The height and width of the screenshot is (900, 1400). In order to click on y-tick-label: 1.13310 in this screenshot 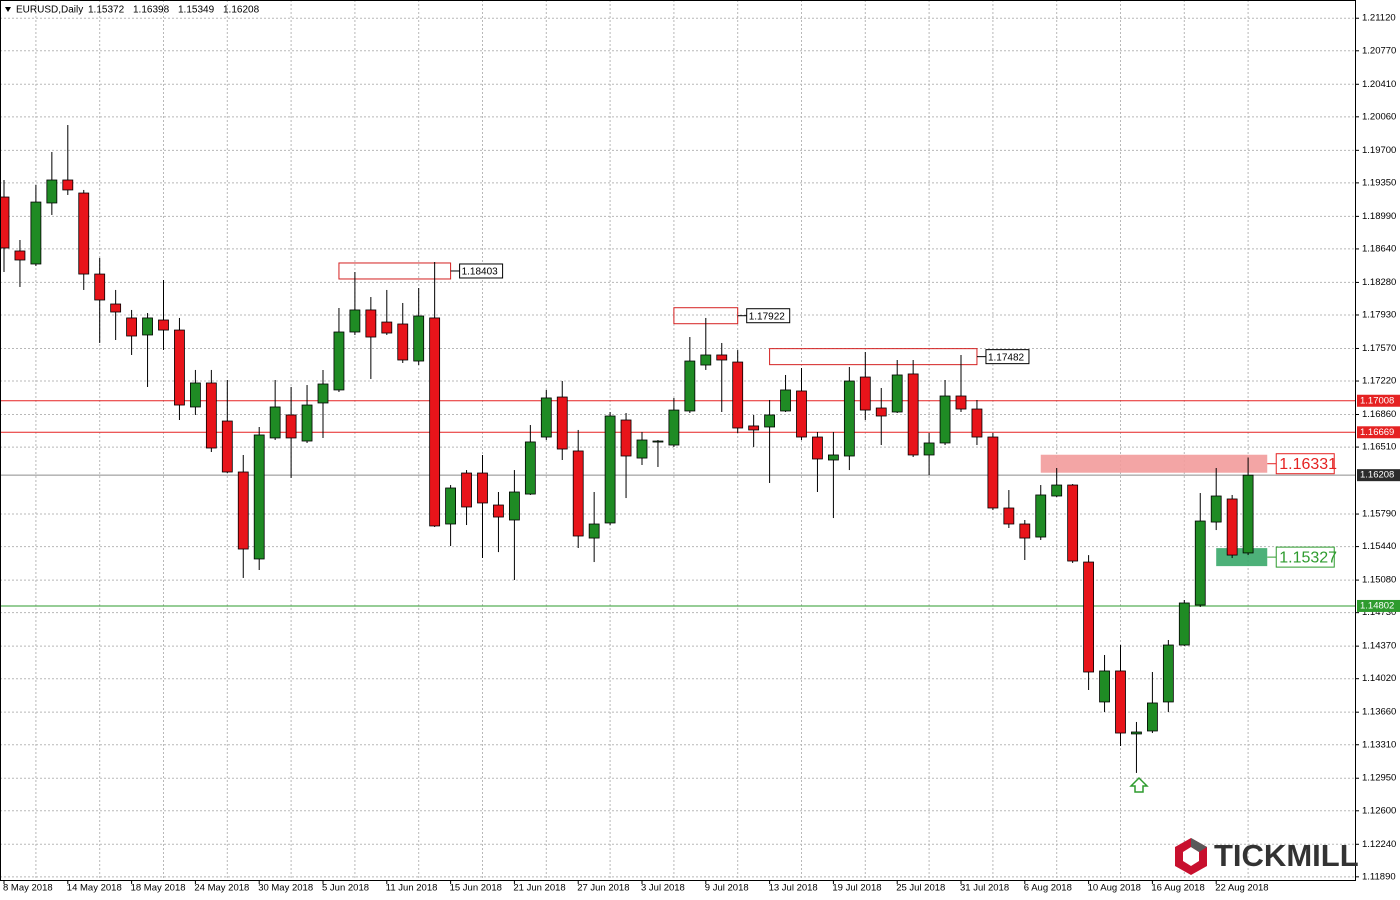, I will do `click(1379, 744)`.